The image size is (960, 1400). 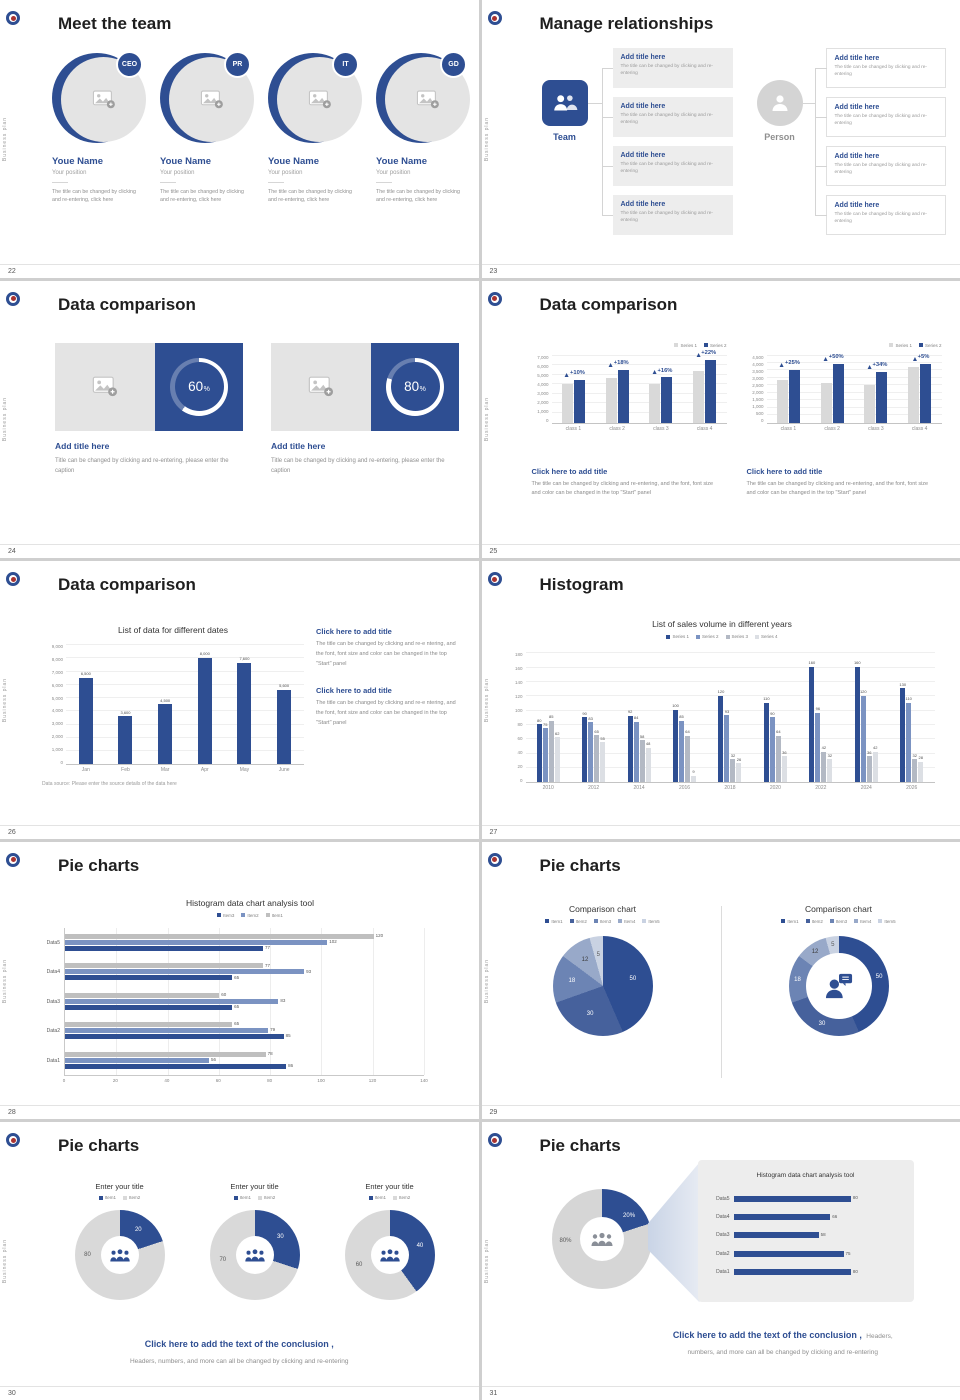 I want to click on percent-panel: 80%, so click(x=415, y=386).